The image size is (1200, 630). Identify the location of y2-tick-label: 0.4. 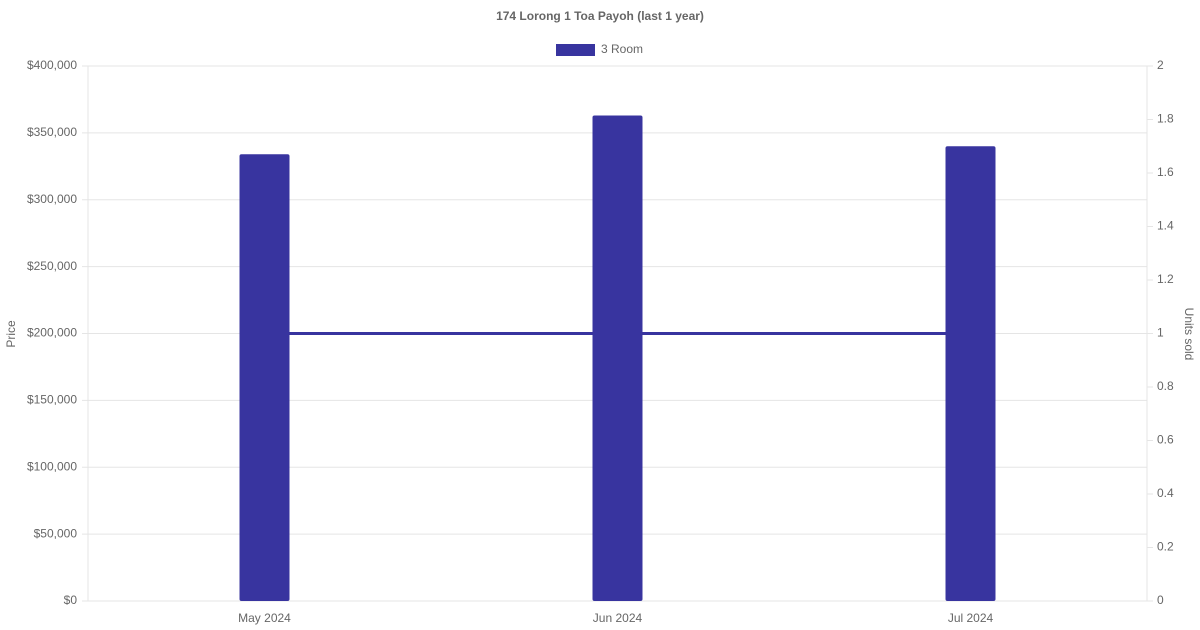
(1165, 493).